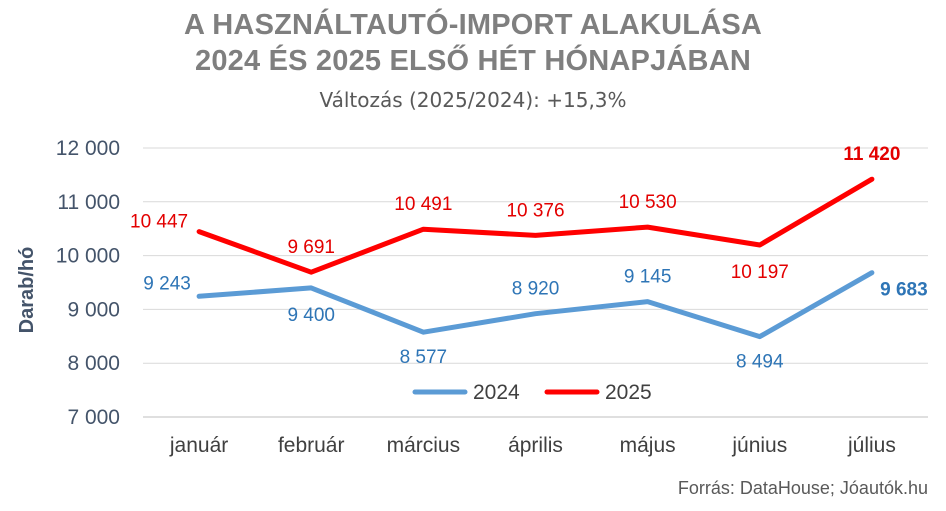 The height and width of the screenshot is (511, 946). Describe the element at coordinates (904, 290) in the screenshot. I see `data-label-2024: 9 683` at that location.